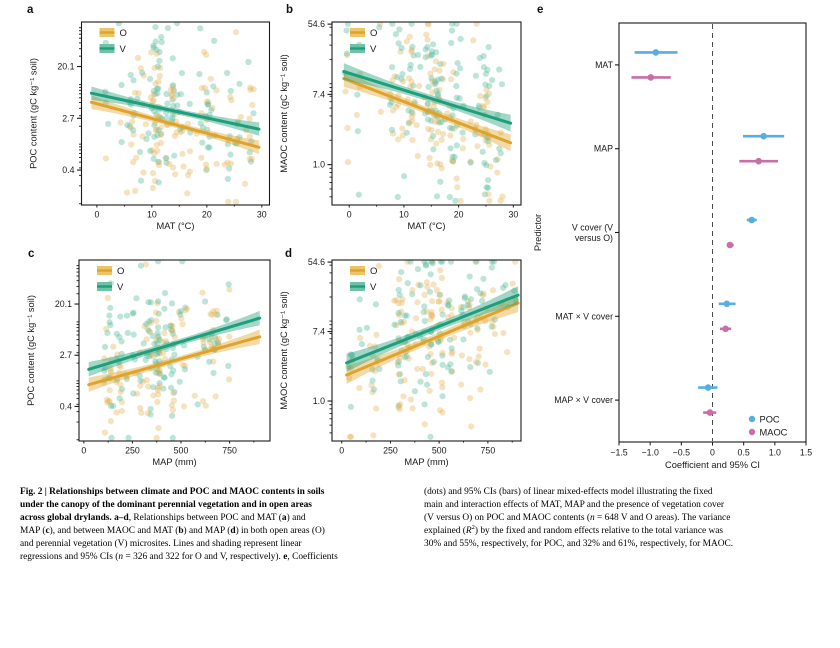  I want to click on caption-segment: d, so click(233, 531).